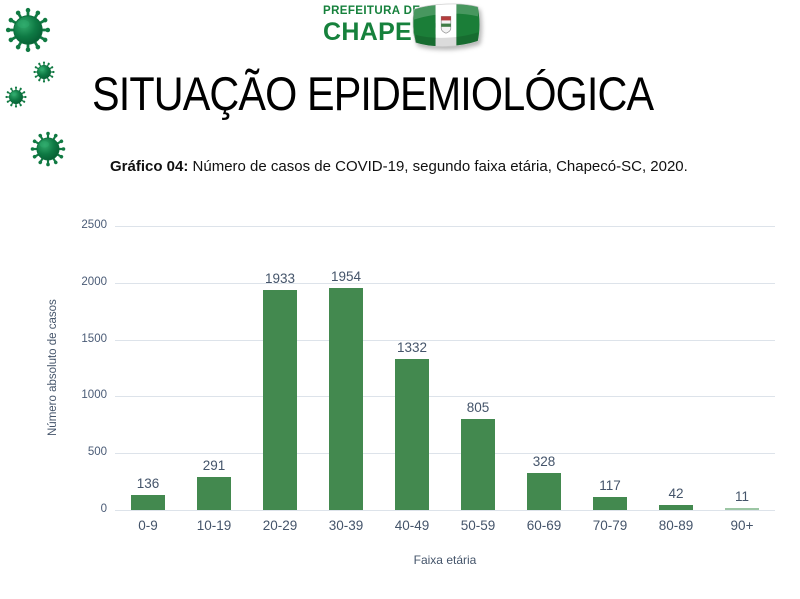 The width and height of the screenshot is (800, 599). I want to click on bar-value-label: 291, so click(214, 465).